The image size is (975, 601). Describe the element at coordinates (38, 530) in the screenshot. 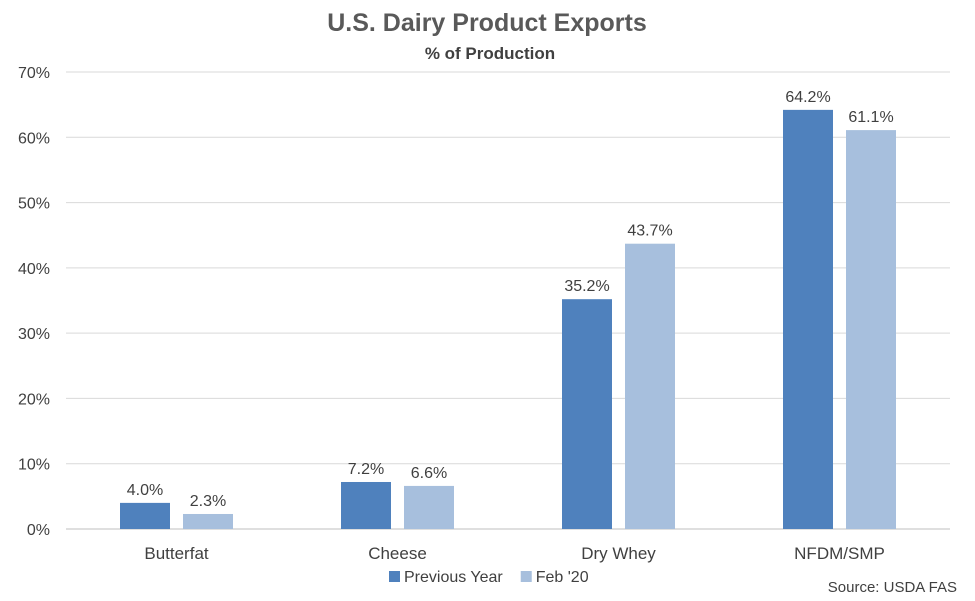

I see `y-tick-label: 0%` at that location.